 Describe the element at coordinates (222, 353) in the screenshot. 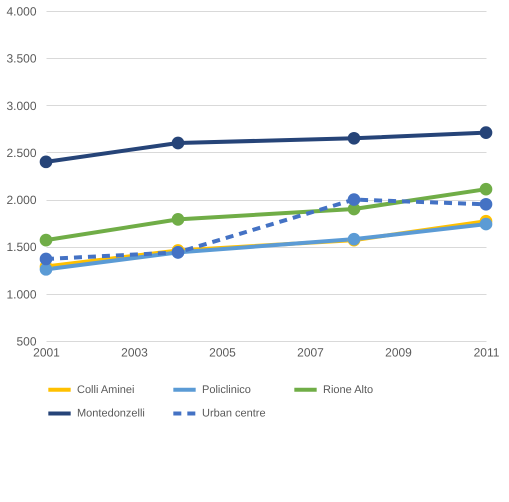

I see `x-tick-label: 2005` at that location.